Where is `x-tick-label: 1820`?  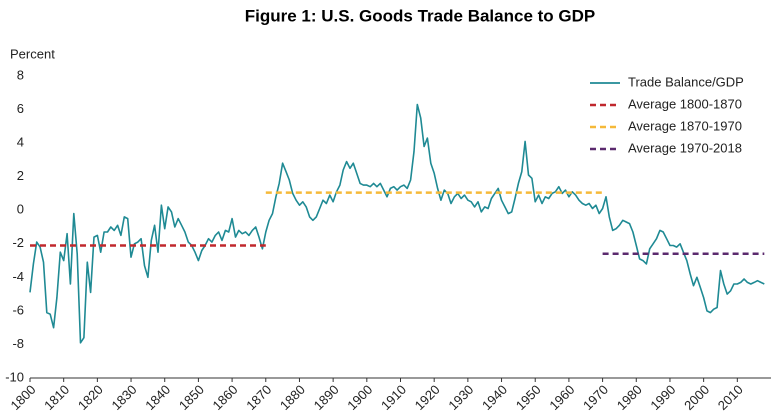
x-tick-label: 1820 is located at coordinates (90, 397).